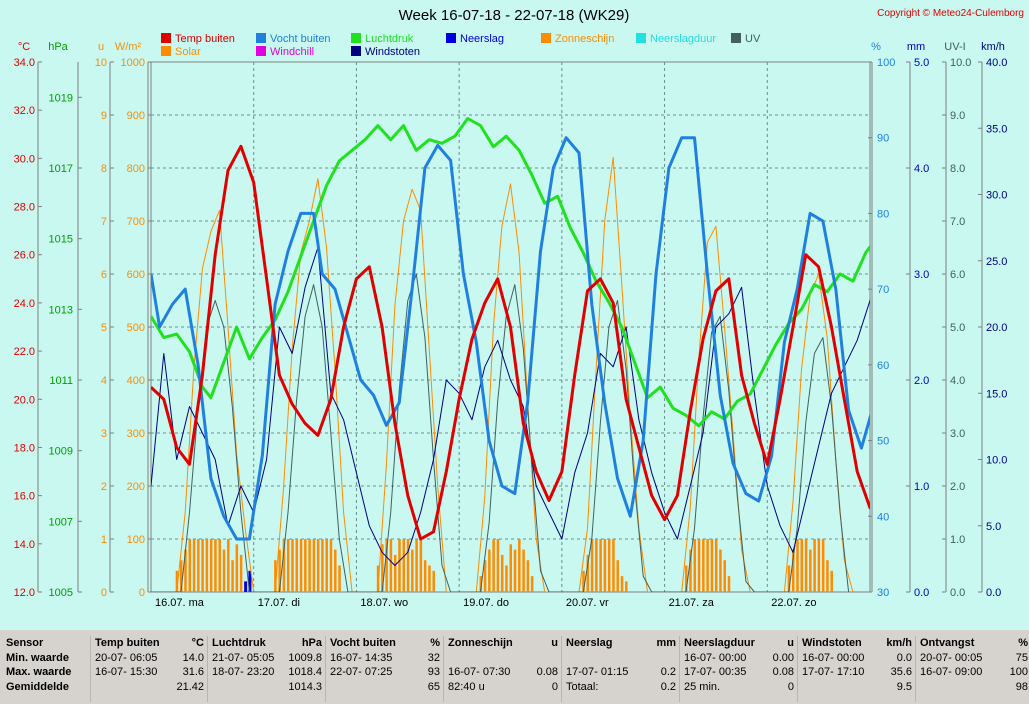 Image resolution: width=1029 pixels, height=704 pixels. What do you see at coordinates (58, 47) in the screenshot?
I see `axis-unit-pressure: hPa` at bounding box center [58, 47].